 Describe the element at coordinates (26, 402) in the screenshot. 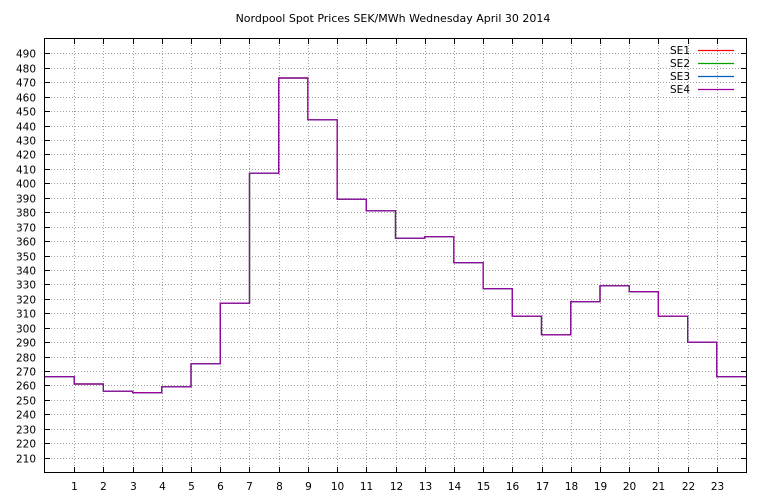

I see `y-tick-label: 250` at that location.